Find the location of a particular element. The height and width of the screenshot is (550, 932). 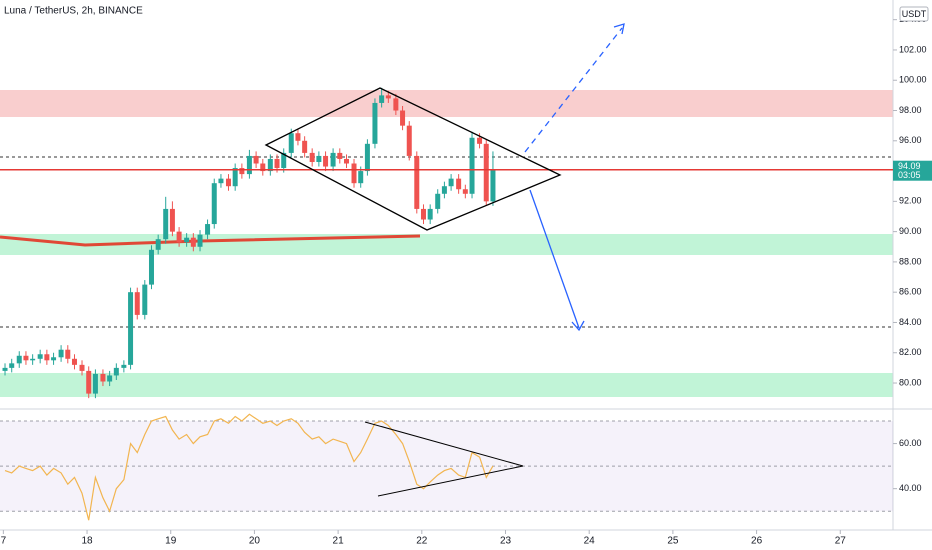

y-tick-label: 86.00 is located at coordinates (910, 292).